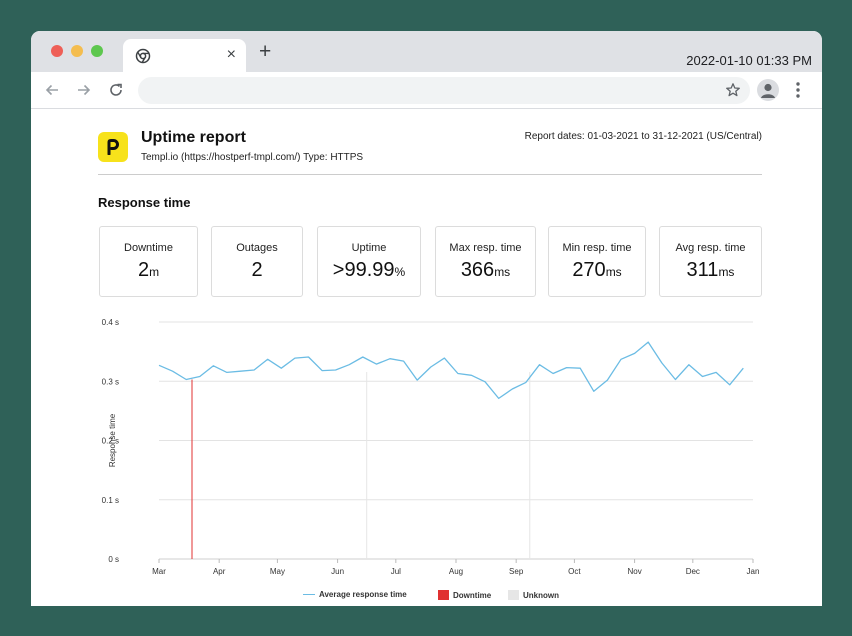 The image size is (852, 636). What do you see at coordinates (597, 248) in the screenshot?
I see `stat-label: Min resp. time` at bounding box center [597, 248].